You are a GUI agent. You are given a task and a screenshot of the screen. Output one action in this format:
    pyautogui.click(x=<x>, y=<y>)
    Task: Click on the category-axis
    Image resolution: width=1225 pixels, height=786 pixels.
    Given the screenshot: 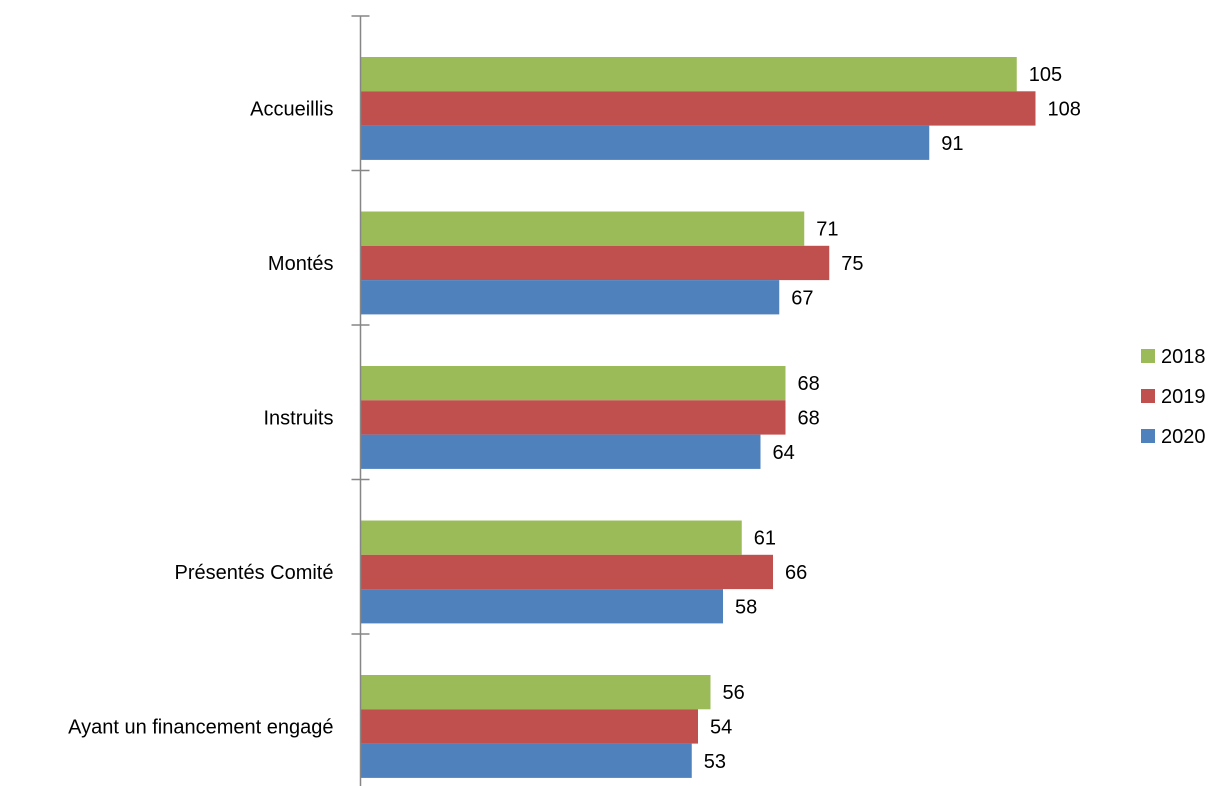 What is the action you would take?
    pyautogui.click(x=360, y=400)
    